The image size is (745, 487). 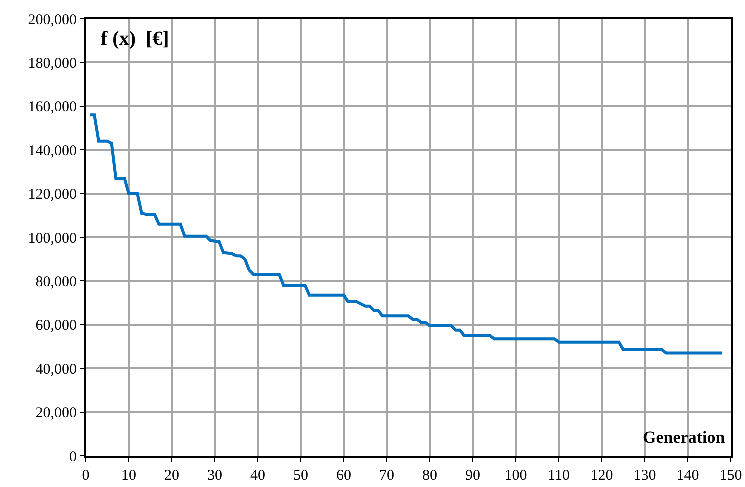 What do you see at coordinates (559, 476) in the screenshot?
I see `x-tick-label: 110` at bounding box center [559, 476].